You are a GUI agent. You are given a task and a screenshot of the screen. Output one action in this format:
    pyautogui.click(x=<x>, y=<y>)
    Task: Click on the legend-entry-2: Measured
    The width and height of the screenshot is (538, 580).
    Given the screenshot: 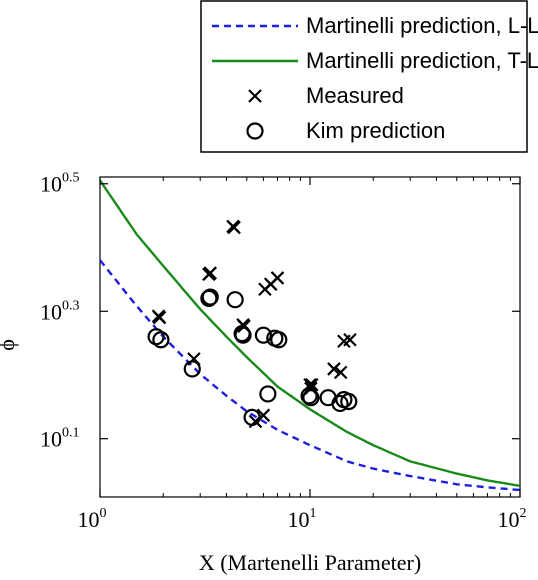 What is the action you would take?
    pyautogui.click(x=326, y=95)
    